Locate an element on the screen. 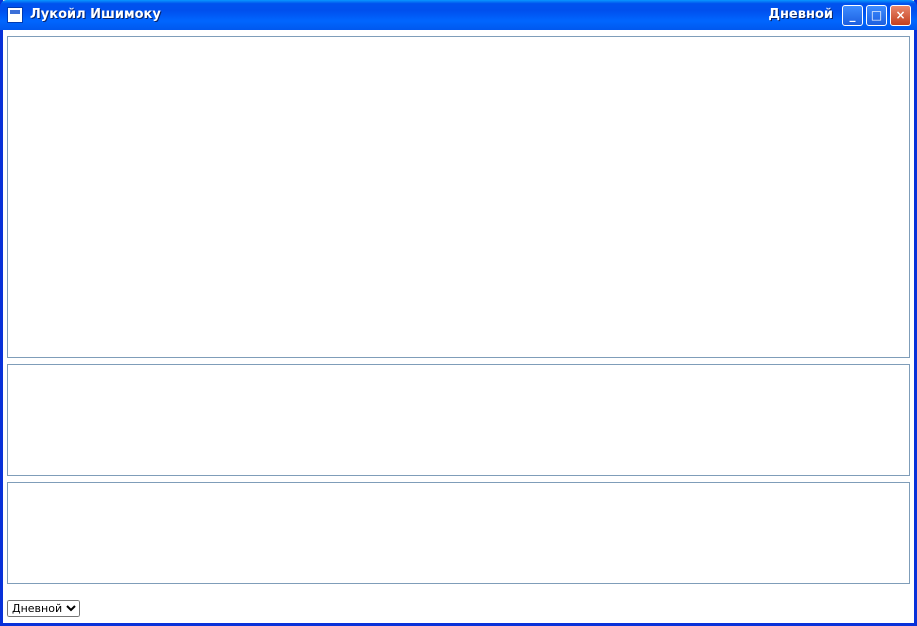  title-bar: Лукойл Ишимоку Дневной _ □ × is located at coordinates (458, 15).